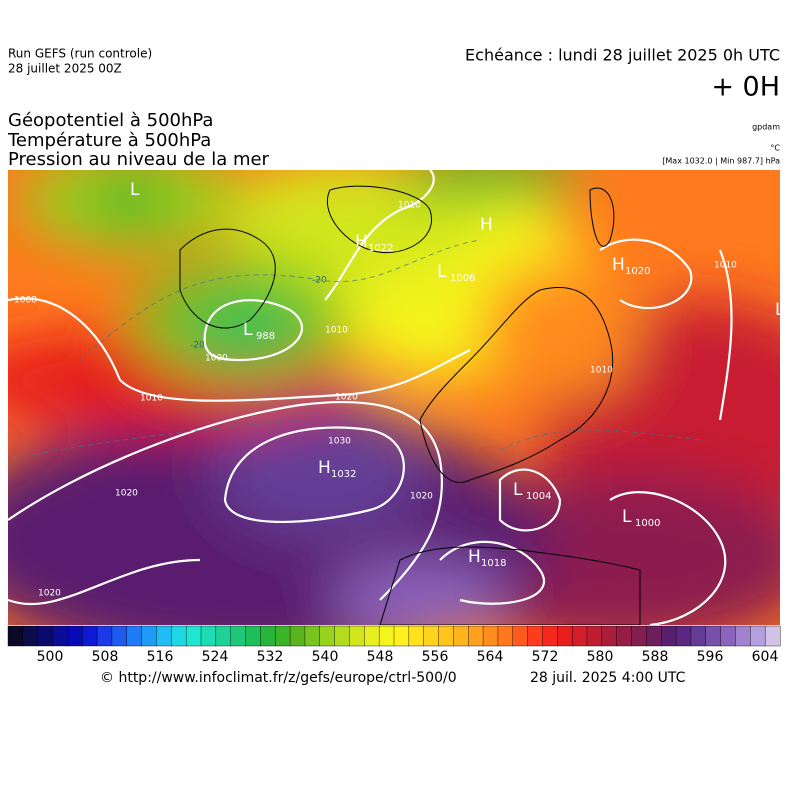  Describe the element at coordinates (775, 148) in the screenshot. I see `unit: °C` at that location.